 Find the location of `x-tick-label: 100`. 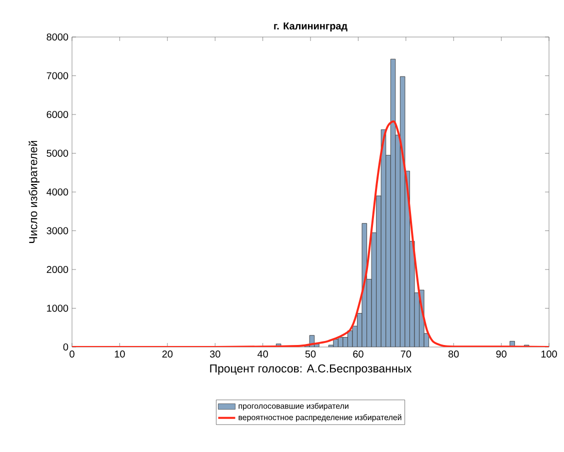

x-tick-label: 100 is located at coordinates (549, 354).